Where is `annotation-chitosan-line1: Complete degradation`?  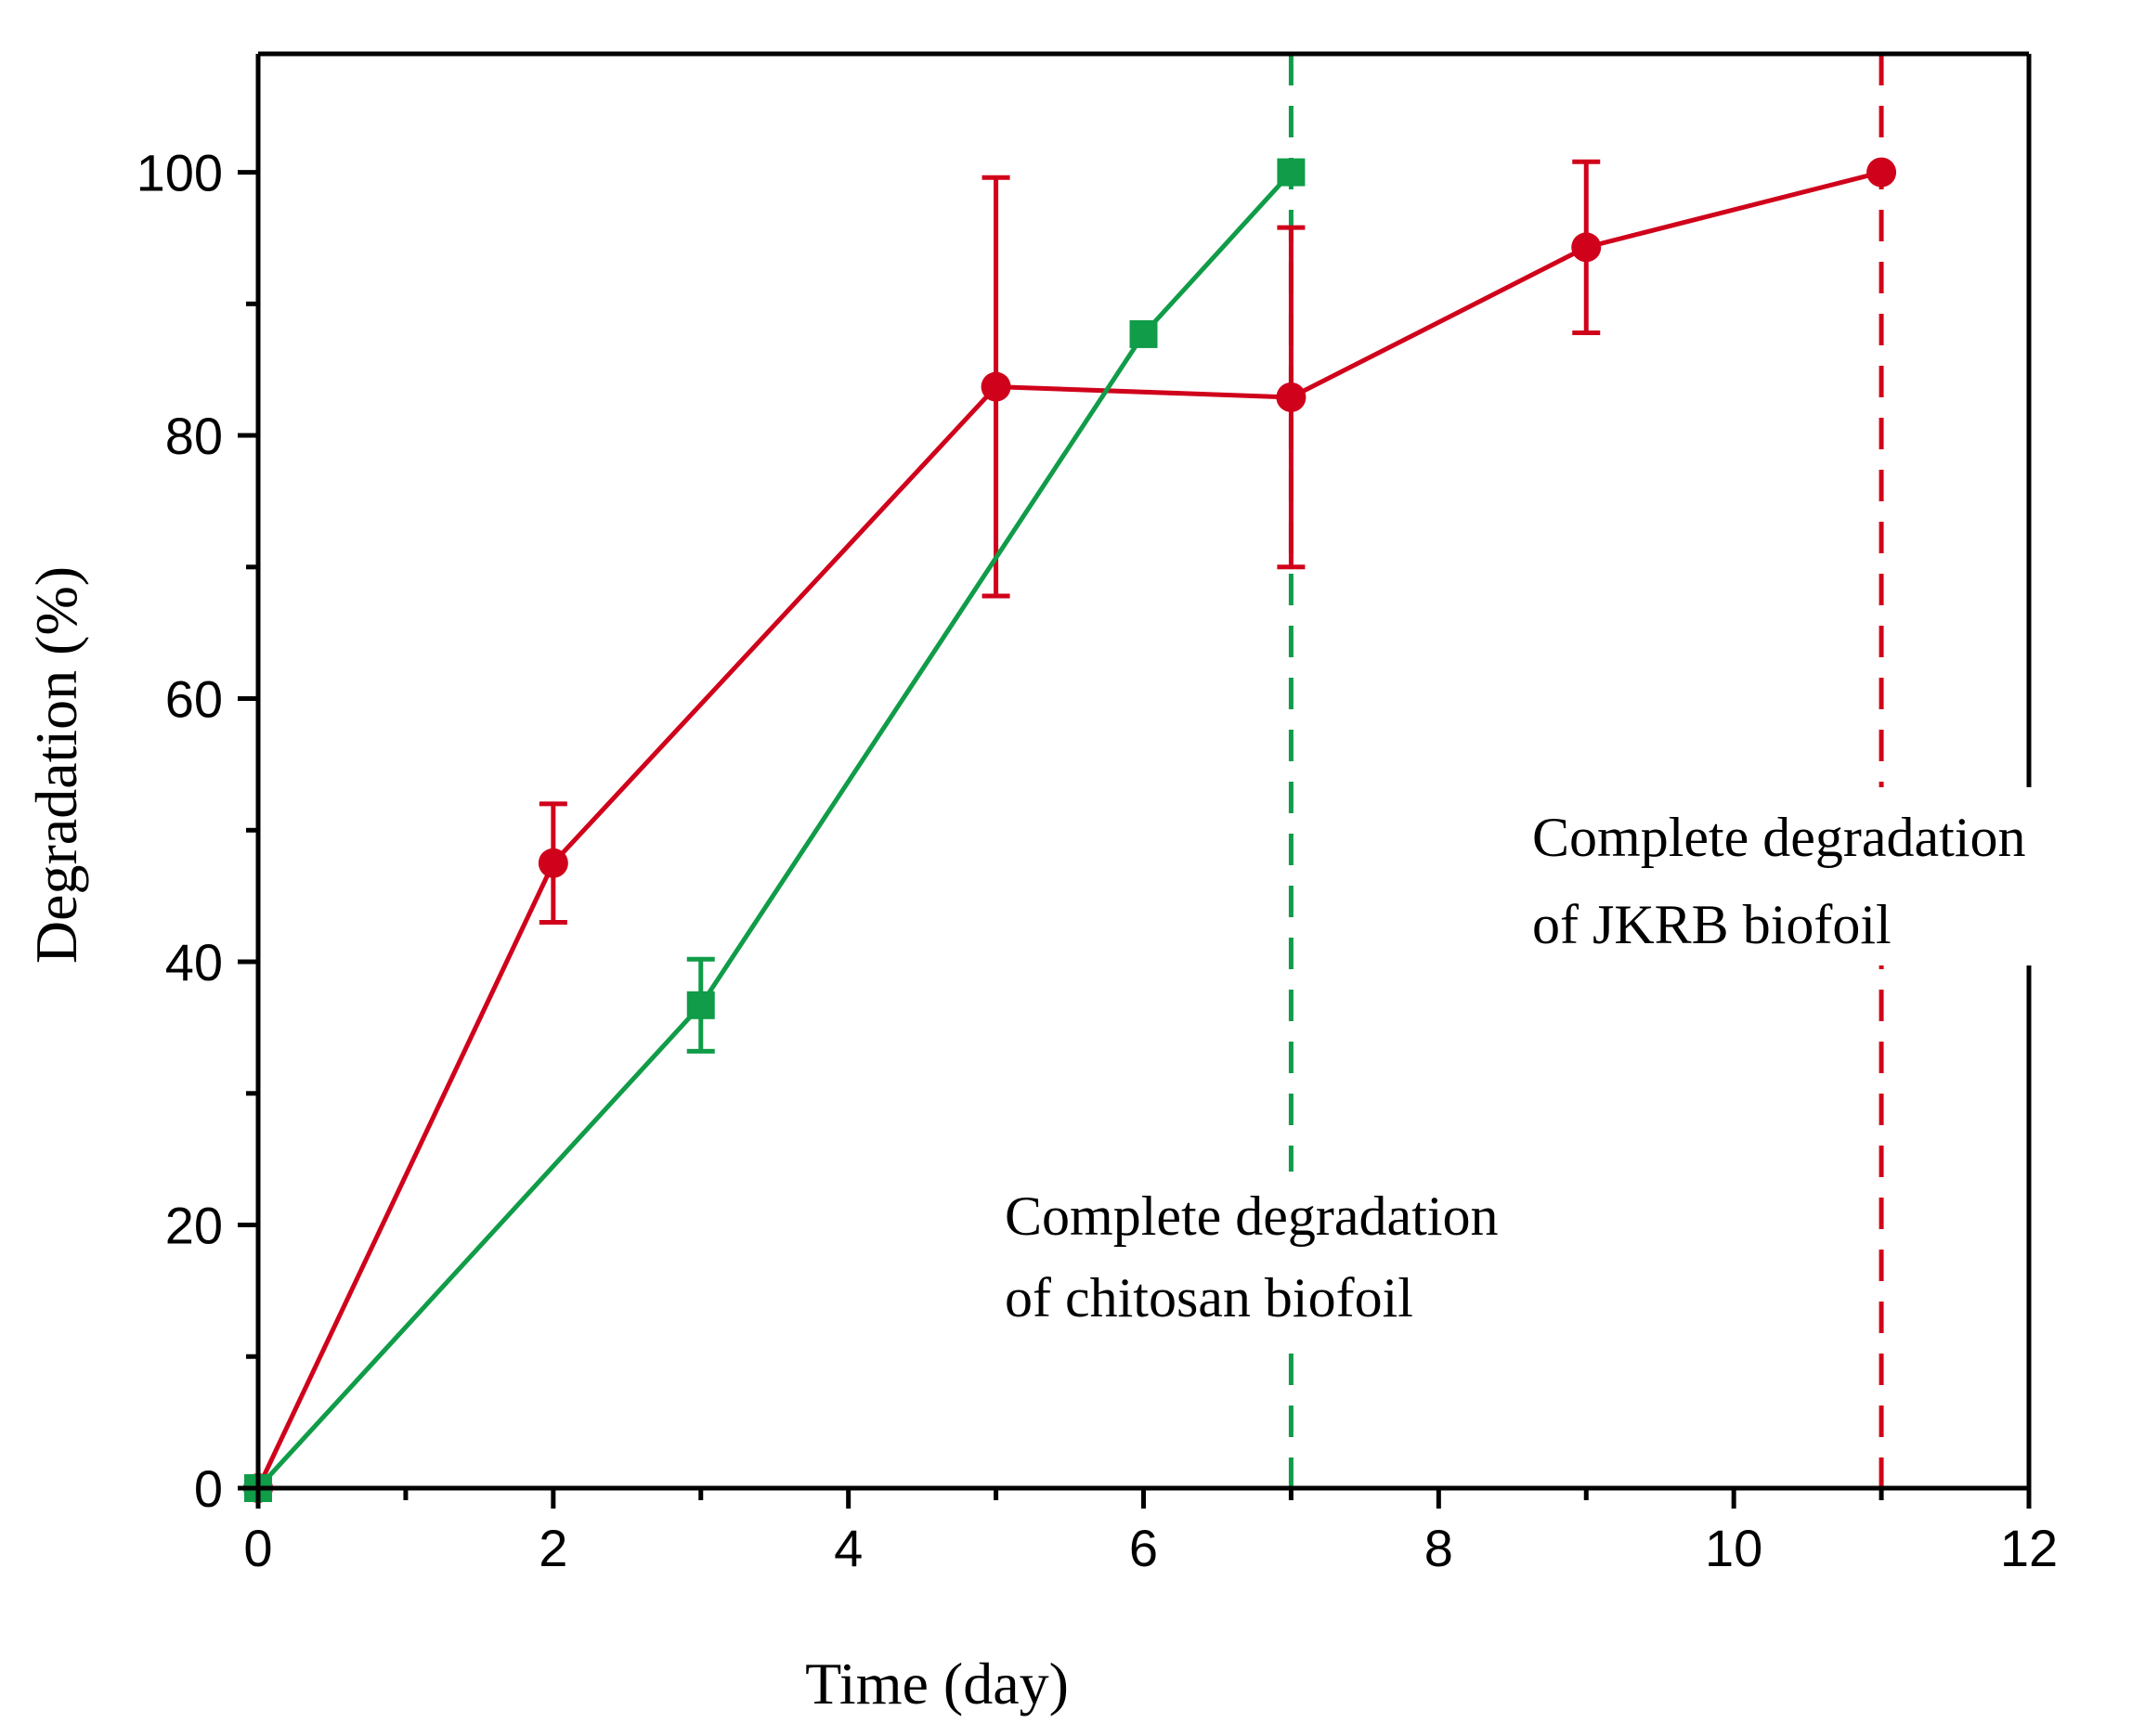 annotation-chitosan-line1: Complete degradation is located at coordinates (1252, 1216).